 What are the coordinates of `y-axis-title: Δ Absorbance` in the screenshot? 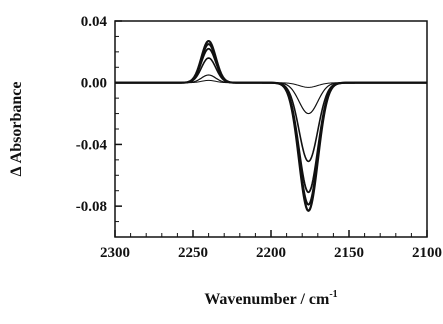 It's located at (16, 129).